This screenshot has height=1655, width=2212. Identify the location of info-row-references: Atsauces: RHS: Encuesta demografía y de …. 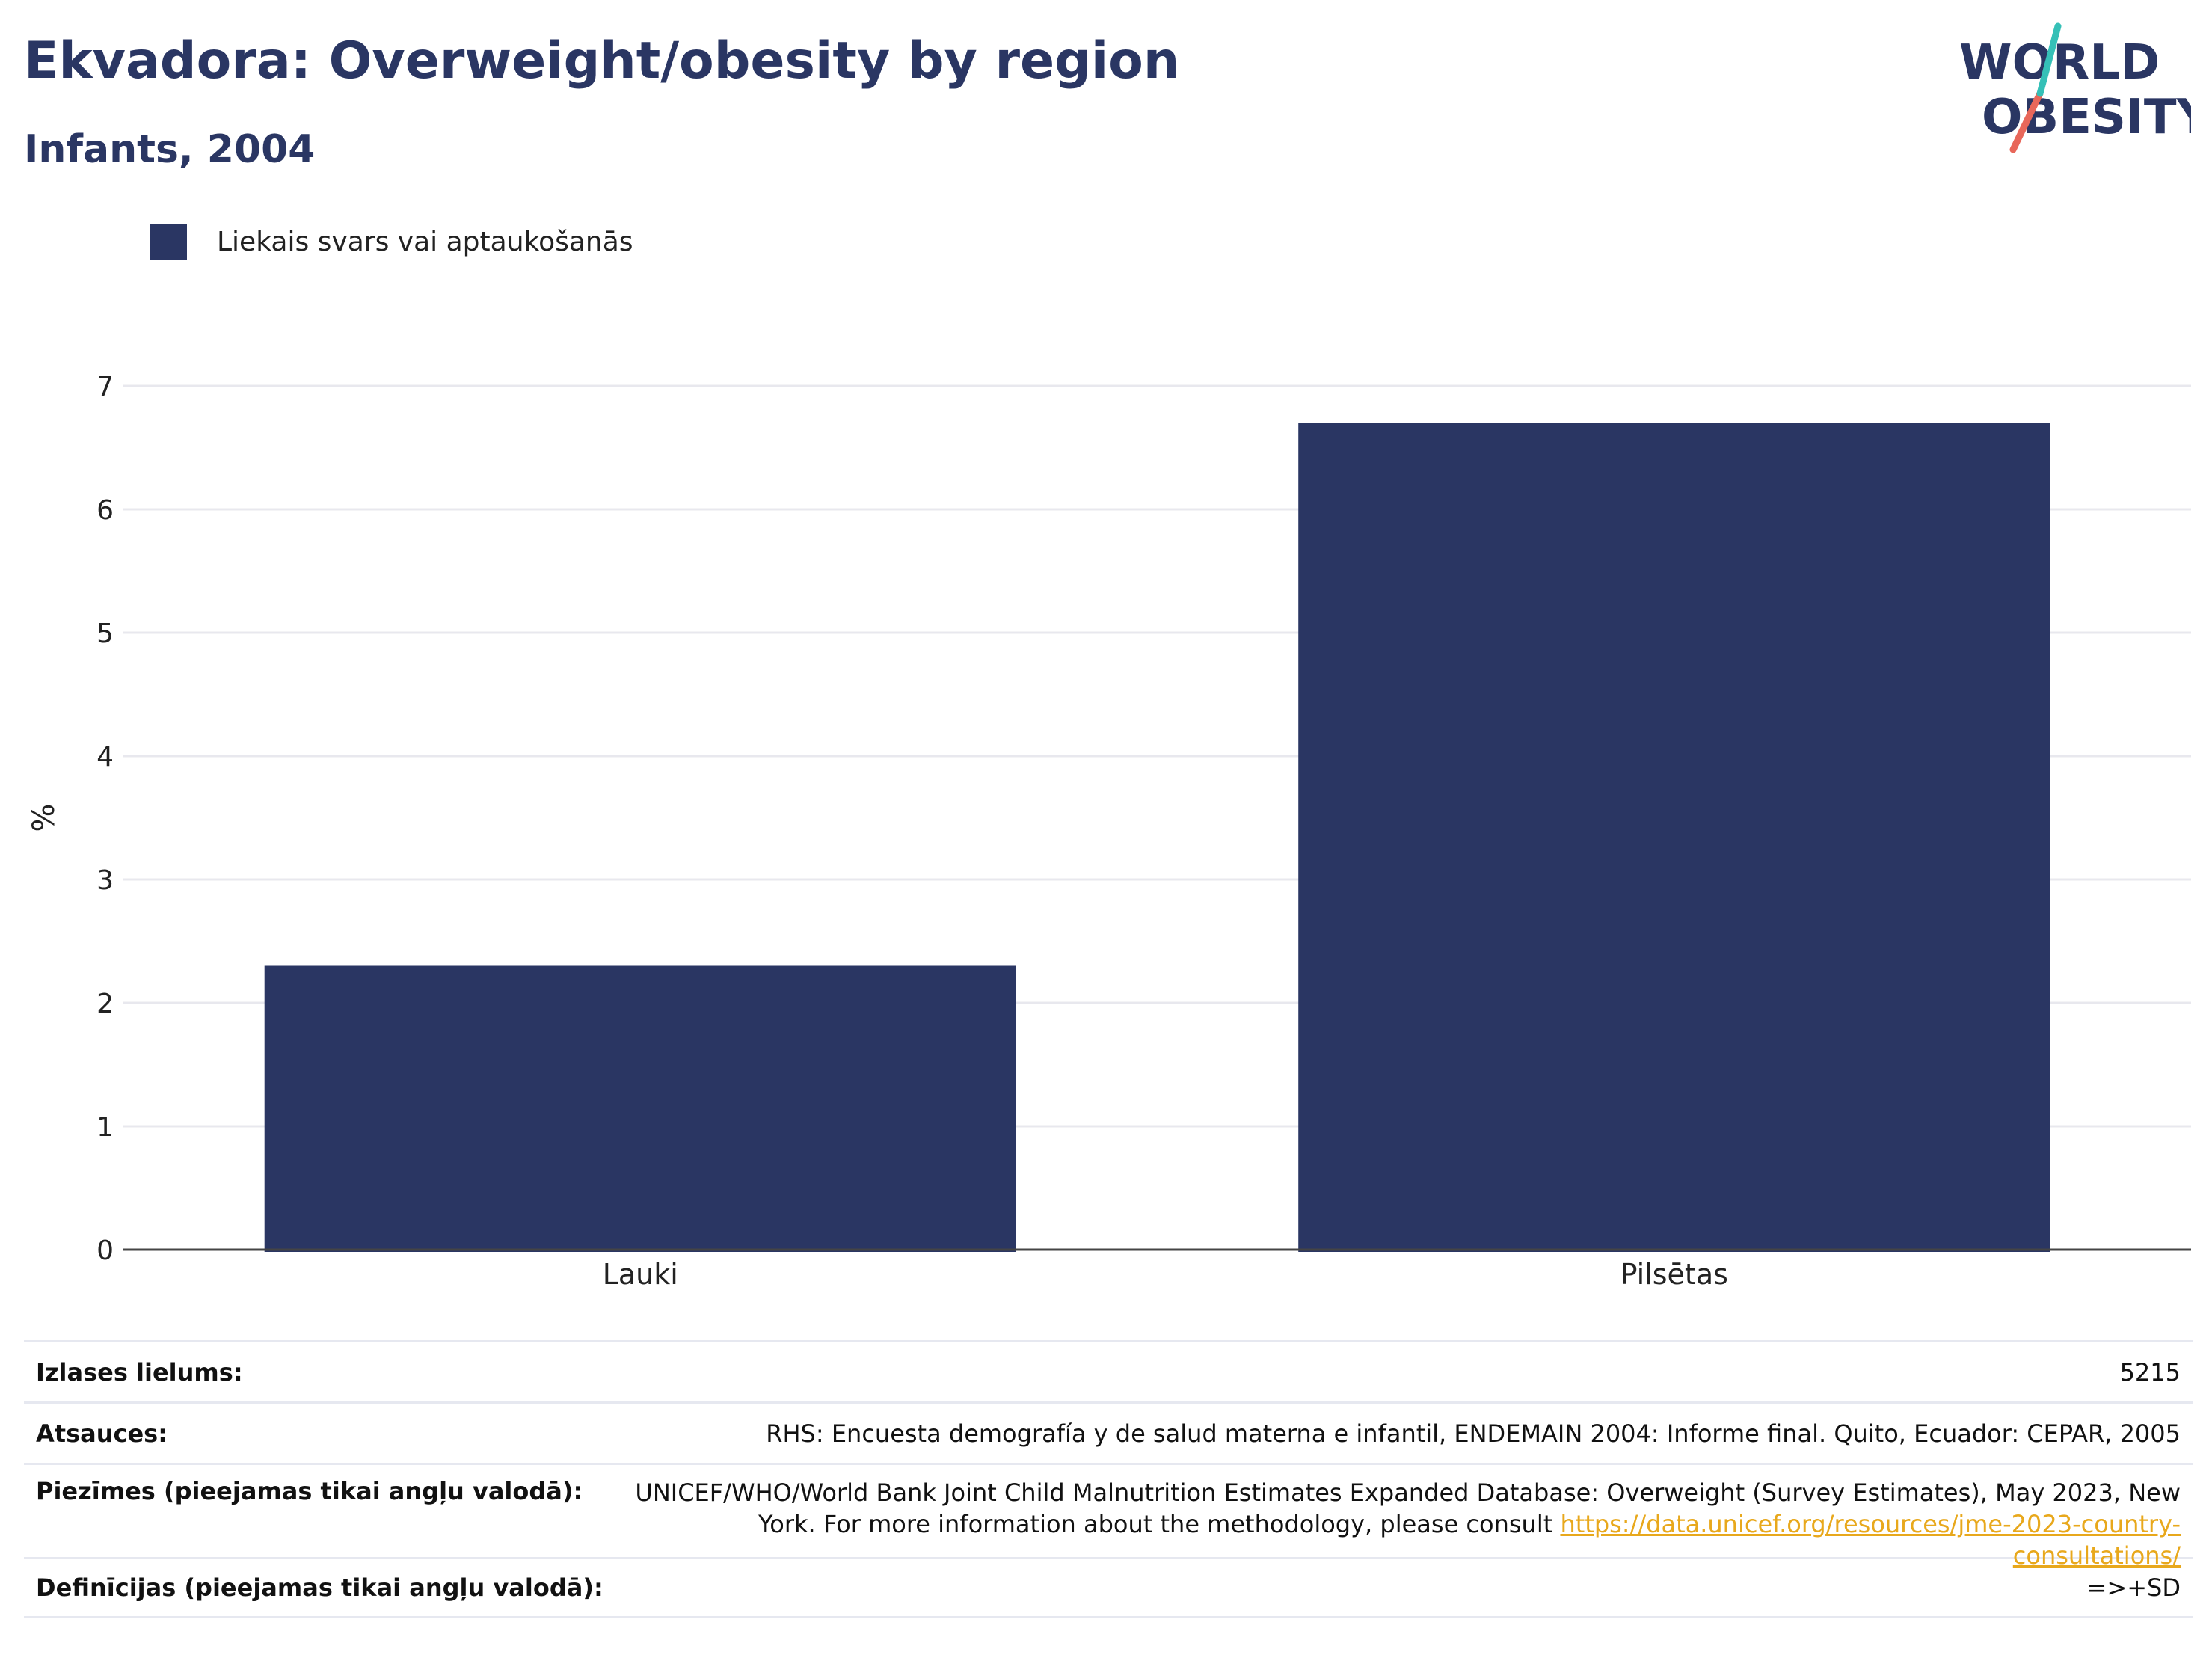
(1108, 1432).